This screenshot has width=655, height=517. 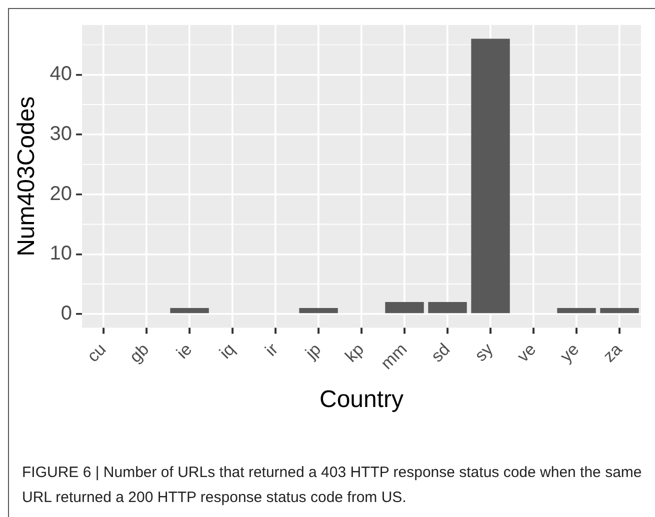 What do you see at coordinates (527, 353) in the screenshot?
I see `x-tick-label: ve` at bounding box center [527, 353].